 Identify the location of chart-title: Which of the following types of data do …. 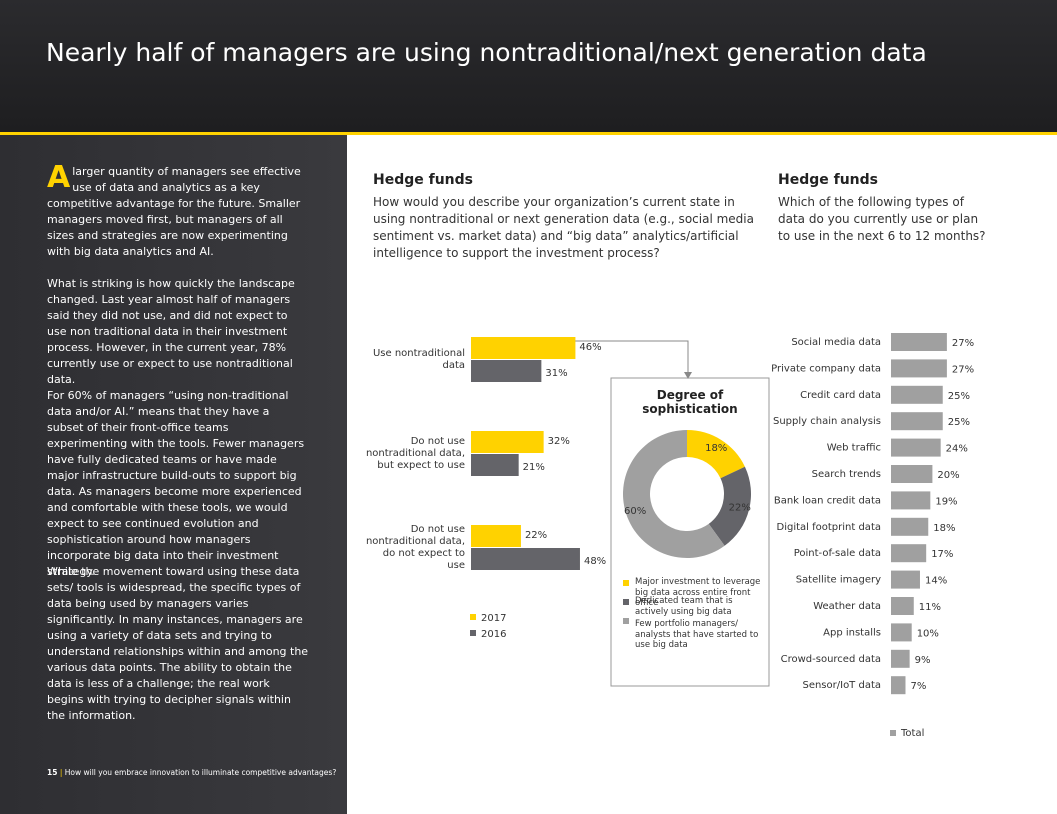
(882, 219).